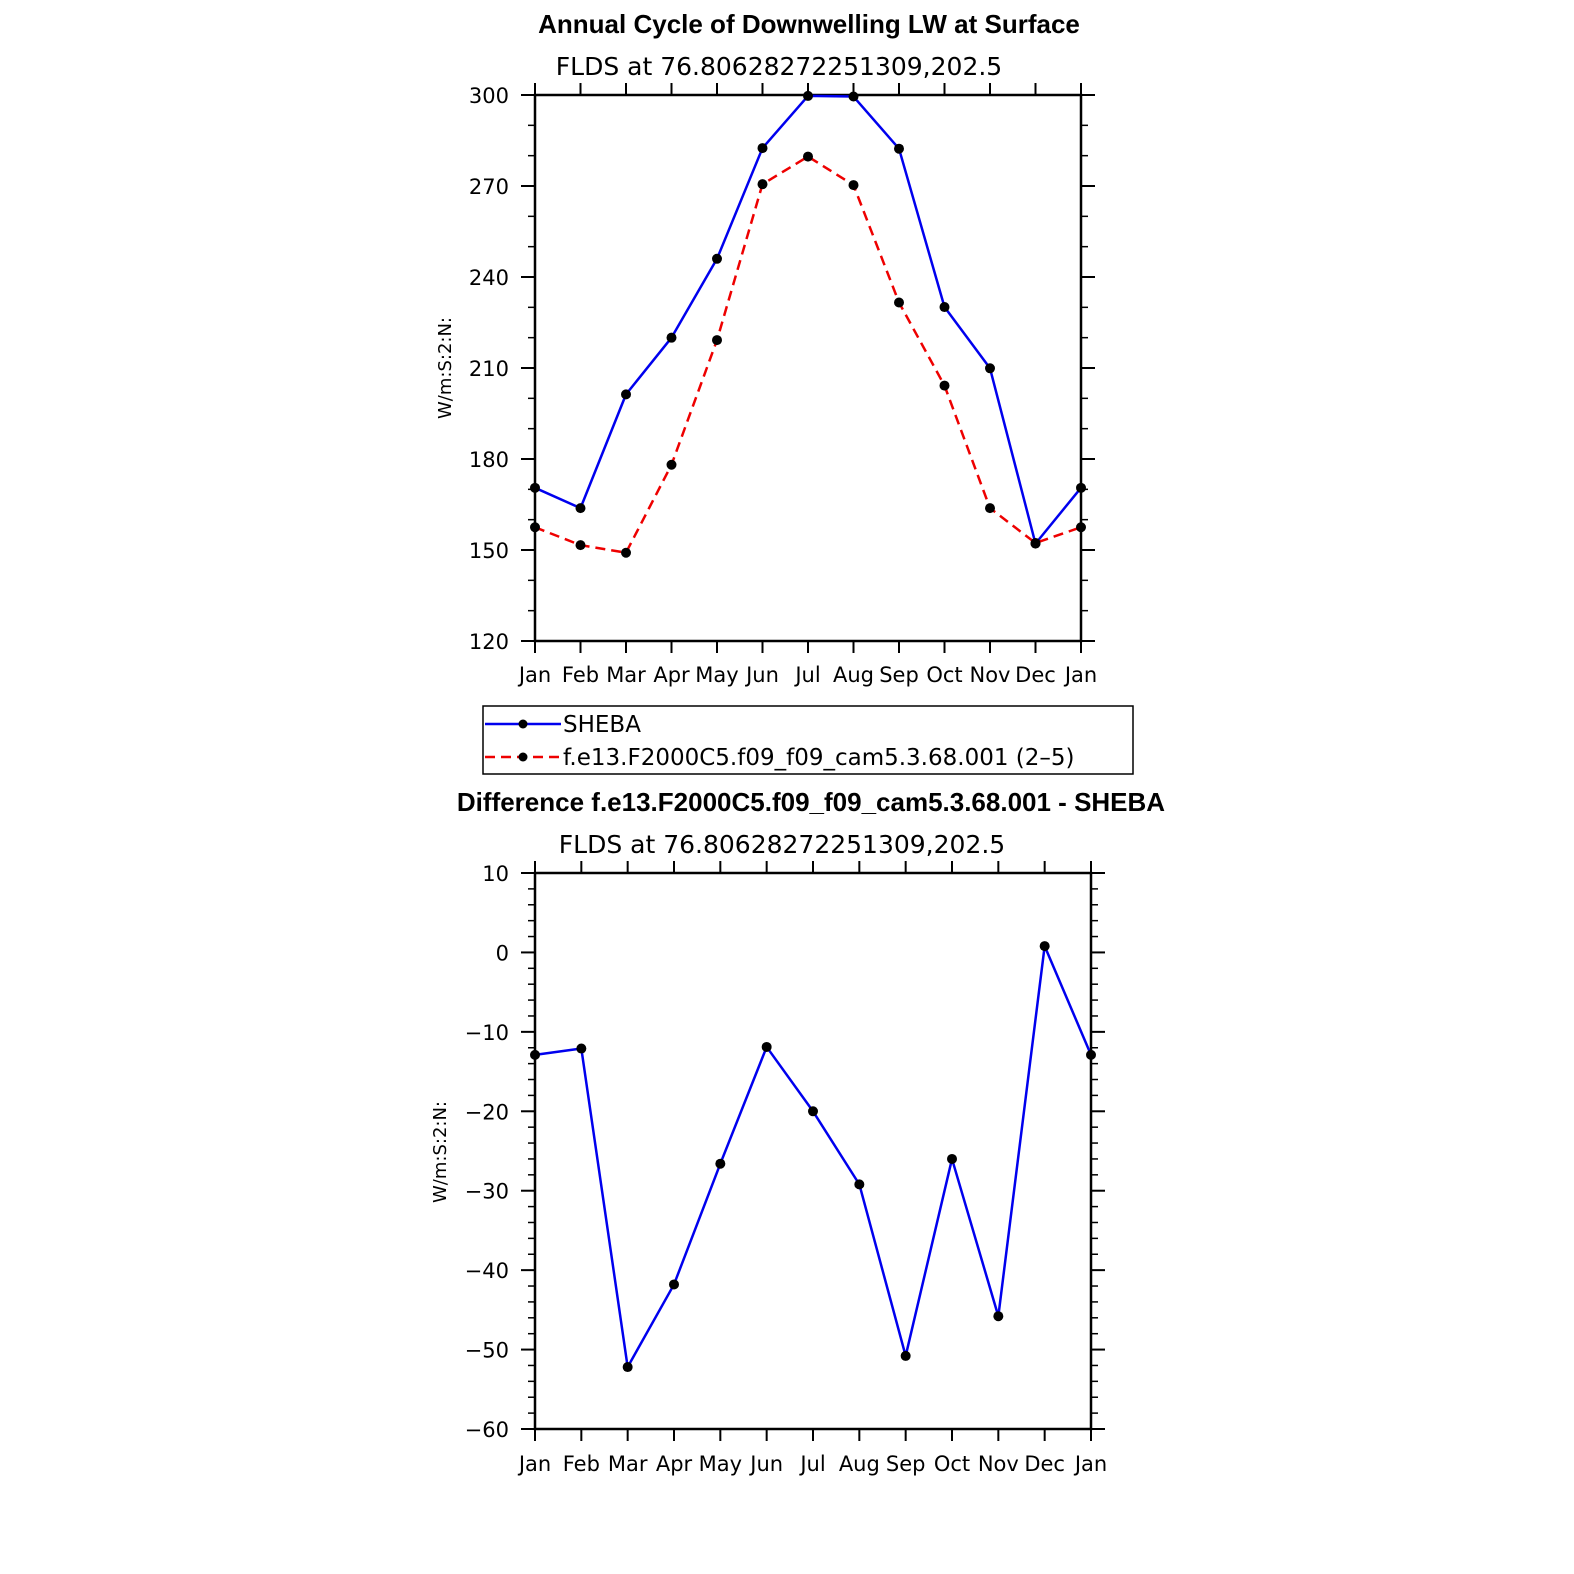 The image size is (1574, 1574). What do you see at coordinates (489, 551) in the screenshot?
I see `y-tick-label: 150` at bounding box center [489, 551].